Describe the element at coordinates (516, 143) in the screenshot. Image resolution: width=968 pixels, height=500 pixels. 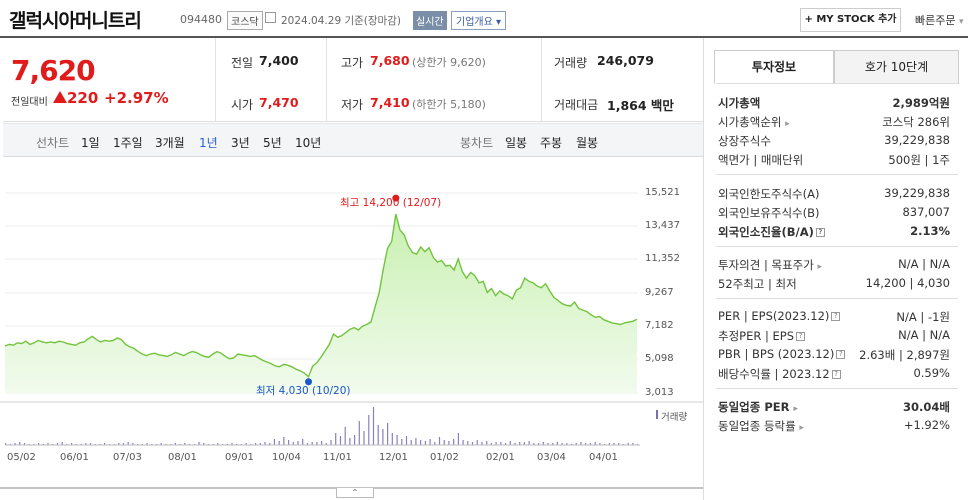
I see `tab-daily: 일봉` at that location.